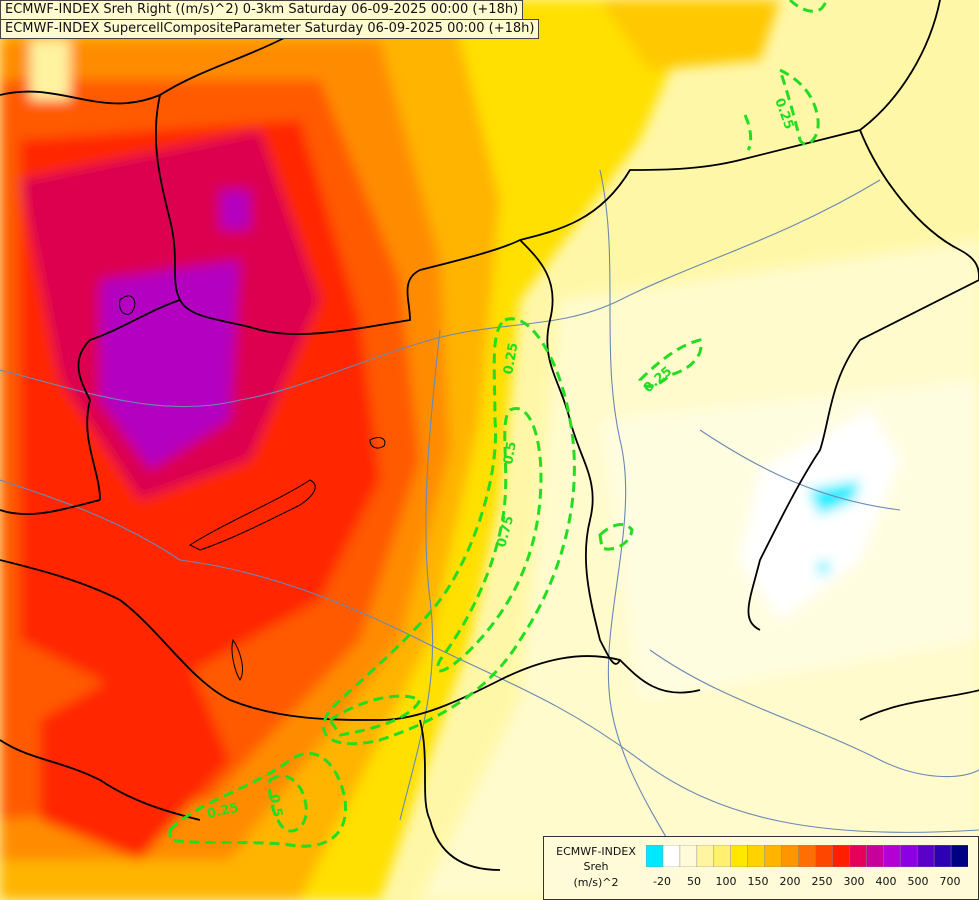  I want to click on legend-parameter: Sreh, so click(596, 866).